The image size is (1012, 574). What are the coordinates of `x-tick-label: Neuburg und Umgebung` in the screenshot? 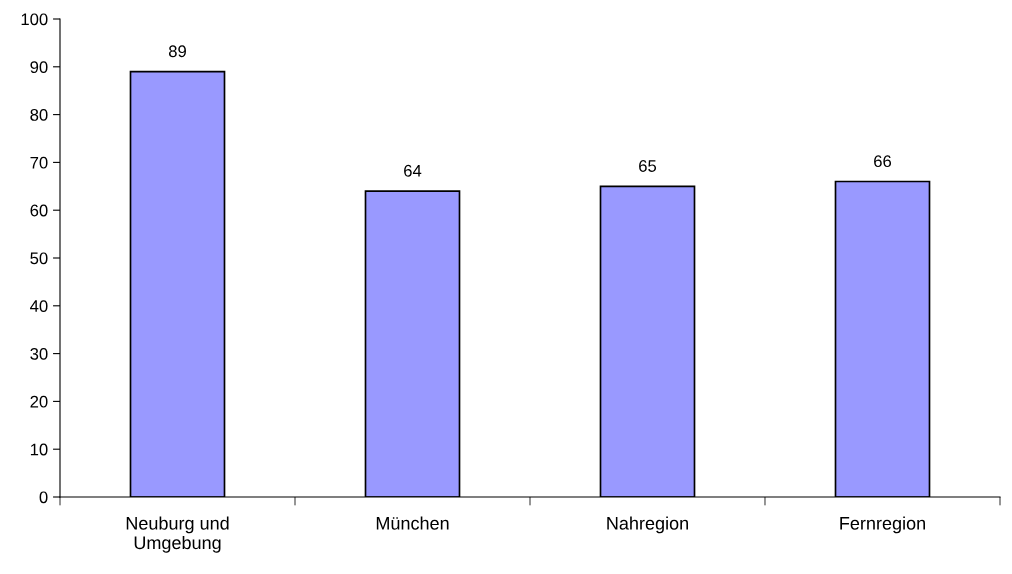 It's located at (177, 534).